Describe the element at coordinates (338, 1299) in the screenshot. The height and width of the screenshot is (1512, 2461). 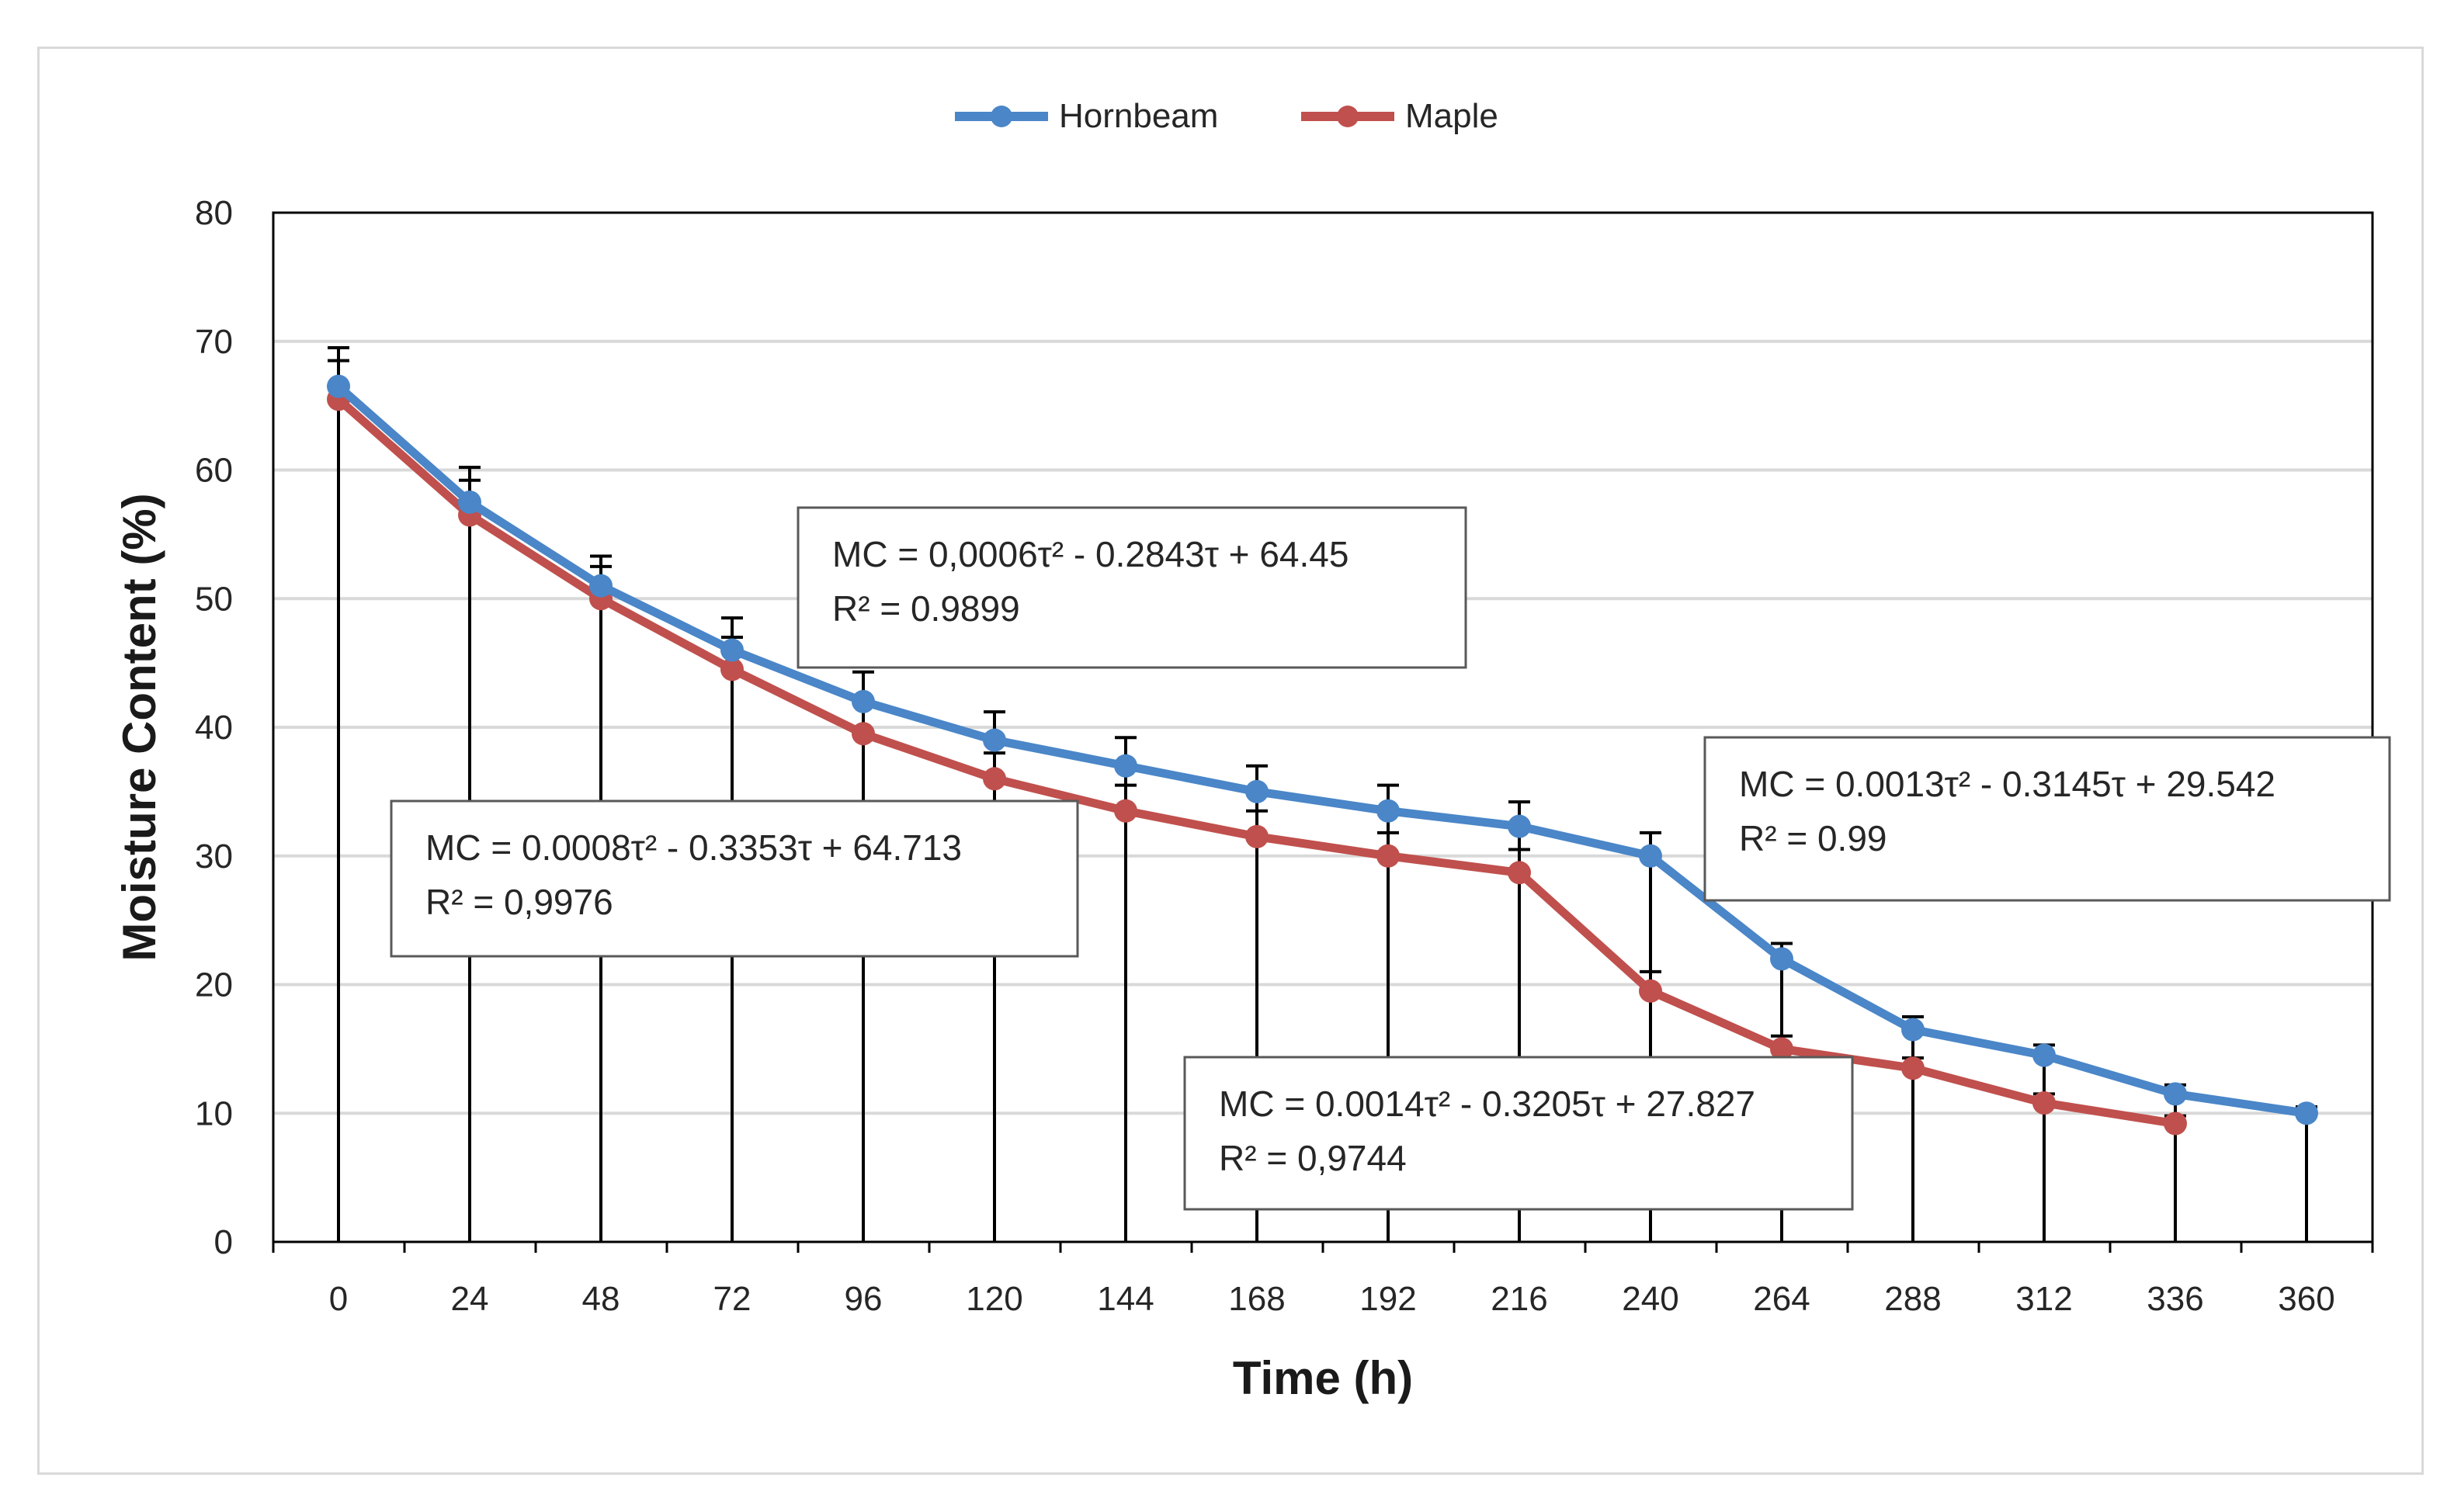
I see `x-tick-label: 0` at that location.